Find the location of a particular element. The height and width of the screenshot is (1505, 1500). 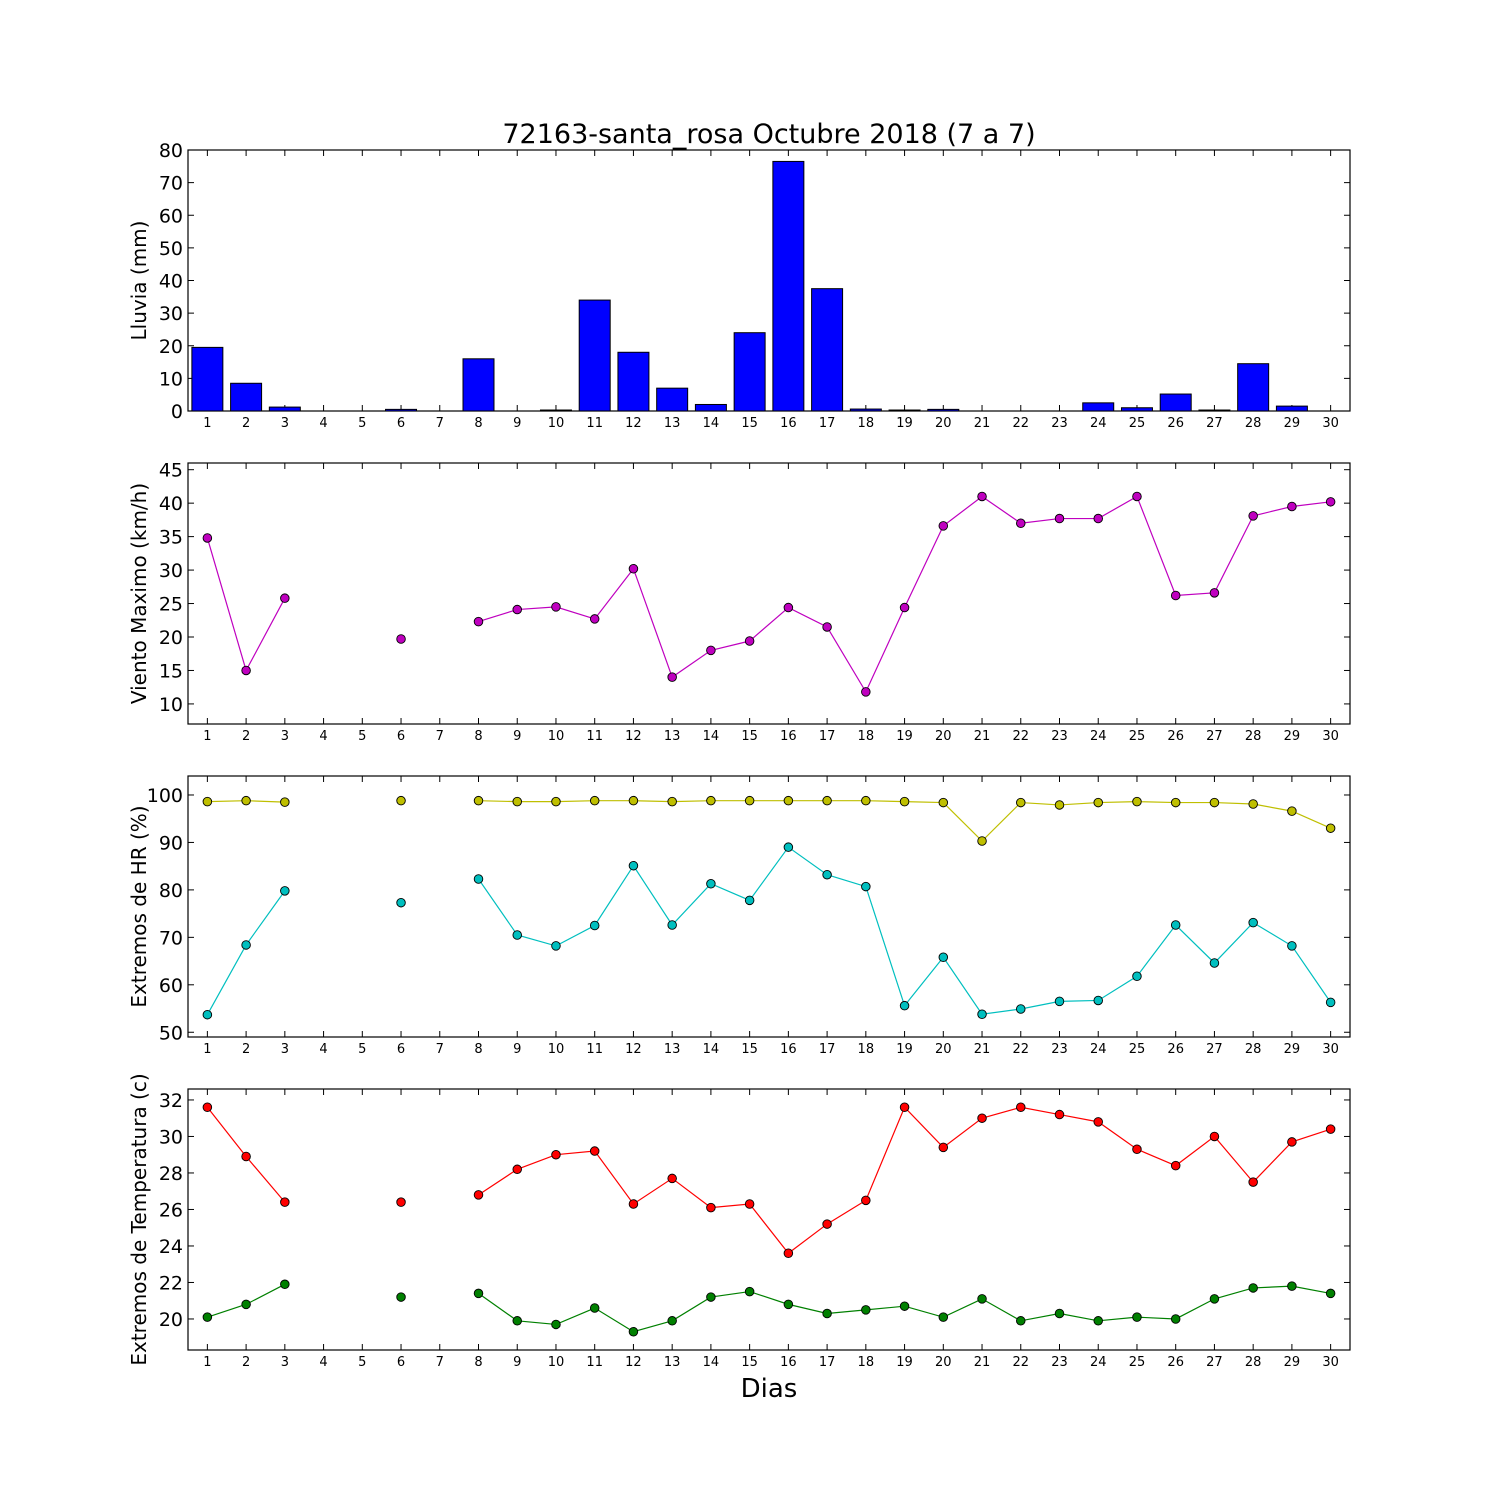

x-tick-label: 10 is located at coordinates (556, 1362).